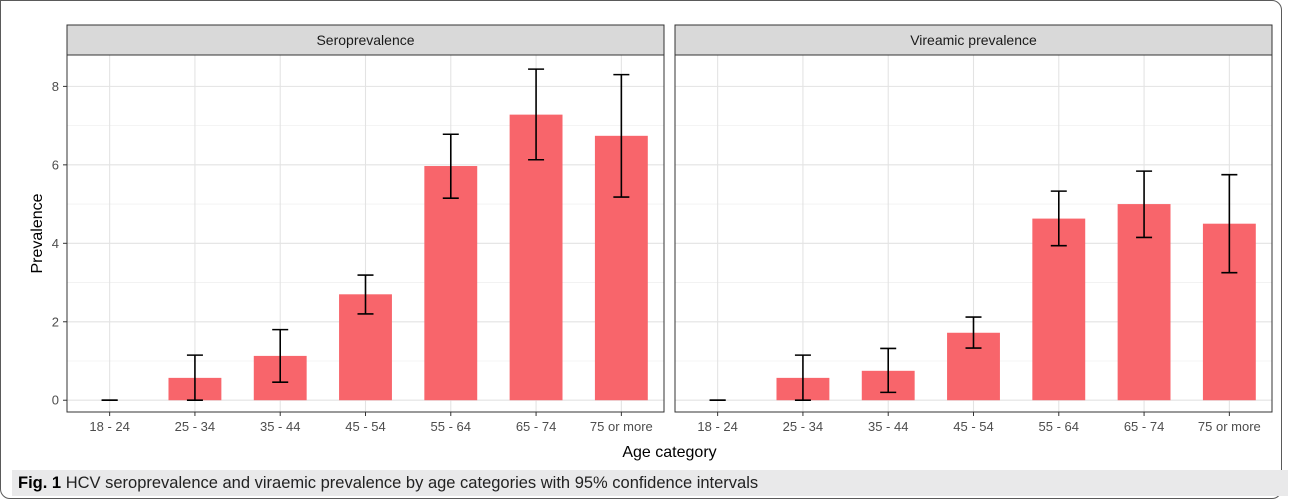 The height and width of the screenshot is (503, 1292). What do you see at coordinates (621, 426) in the screenshot?
I see `panel-1-x-tick-label: 75 or more` at bounding box center [621, 426].